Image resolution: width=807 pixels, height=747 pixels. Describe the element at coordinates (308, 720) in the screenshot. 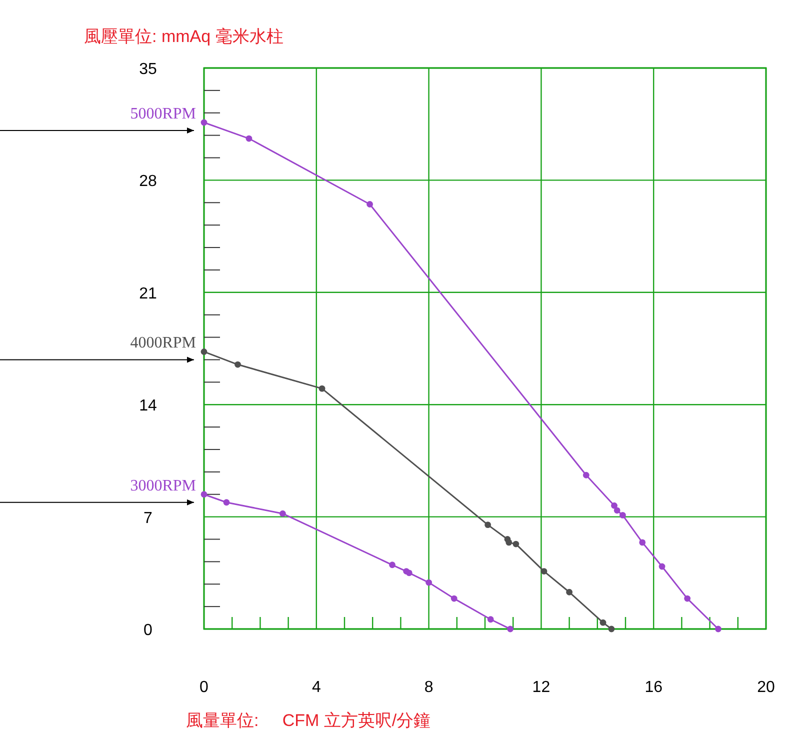

I see `x-axis-title: 風量單位: CFM 立方英呎/分鐘` at that location.